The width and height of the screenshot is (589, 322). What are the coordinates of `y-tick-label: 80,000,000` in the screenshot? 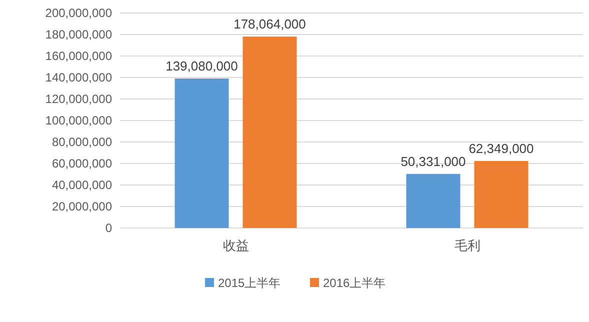 It's located at (82, 142).